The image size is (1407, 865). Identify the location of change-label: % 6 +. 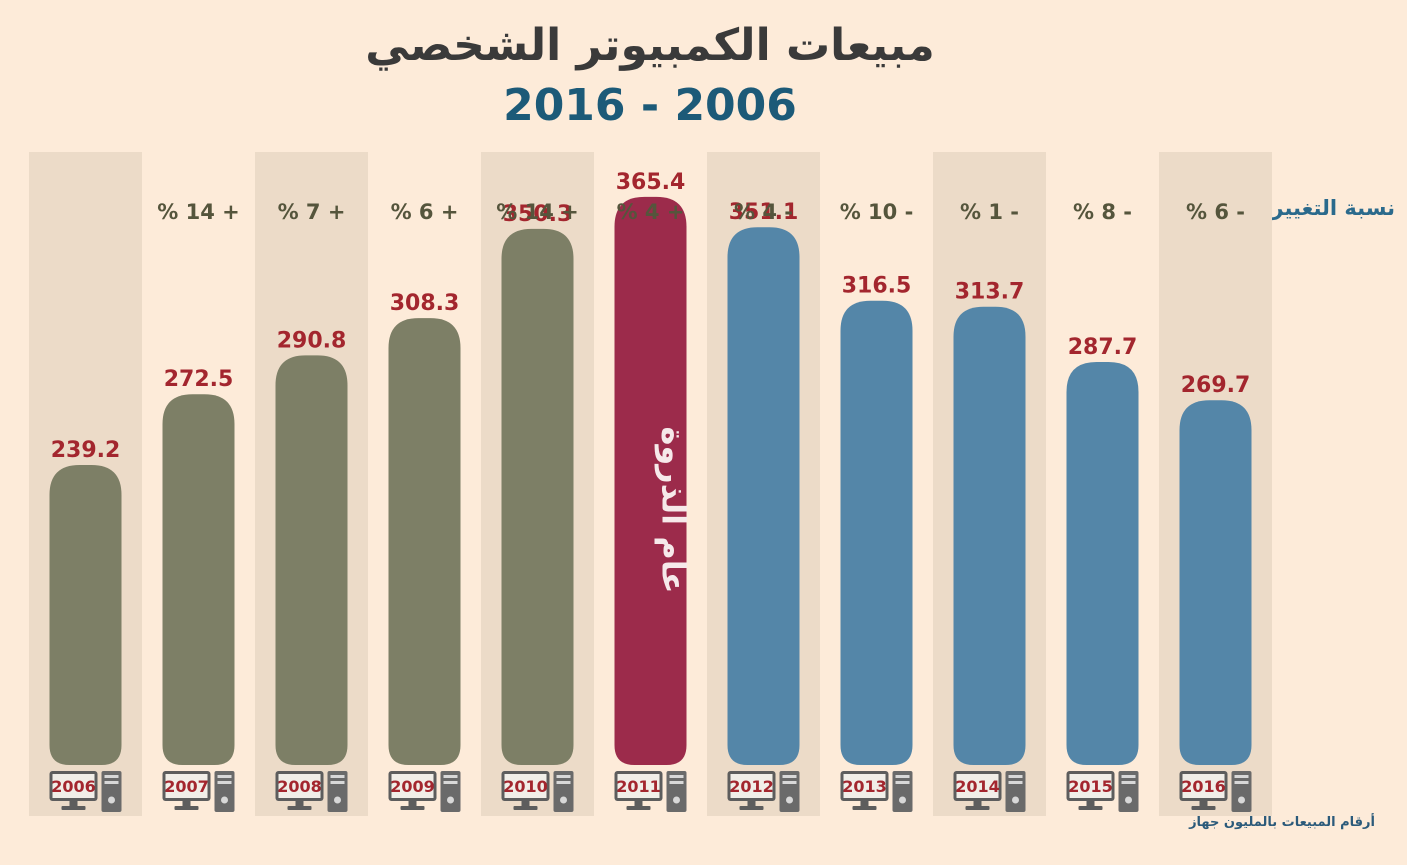
(425, 212).